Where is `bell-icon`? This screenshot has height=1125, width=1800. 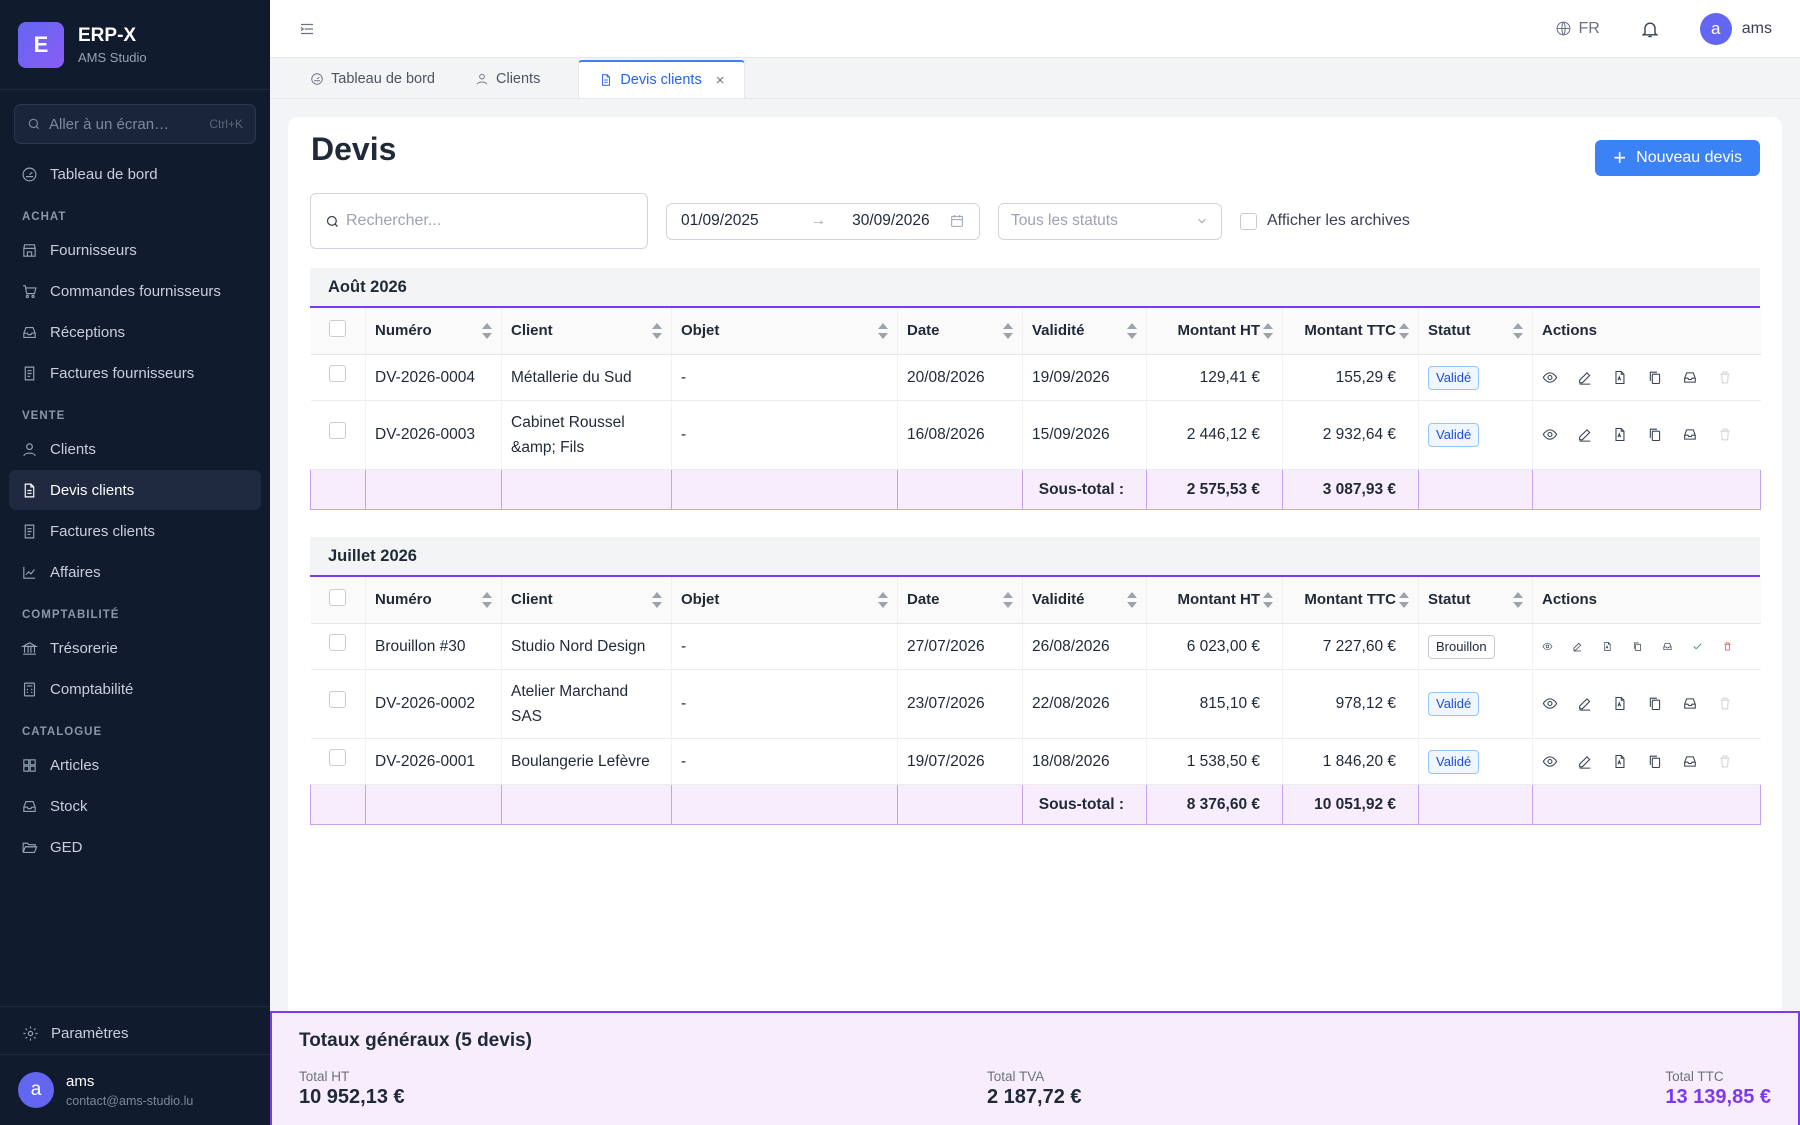
bell-icon is located at coordinates (1650, 29).